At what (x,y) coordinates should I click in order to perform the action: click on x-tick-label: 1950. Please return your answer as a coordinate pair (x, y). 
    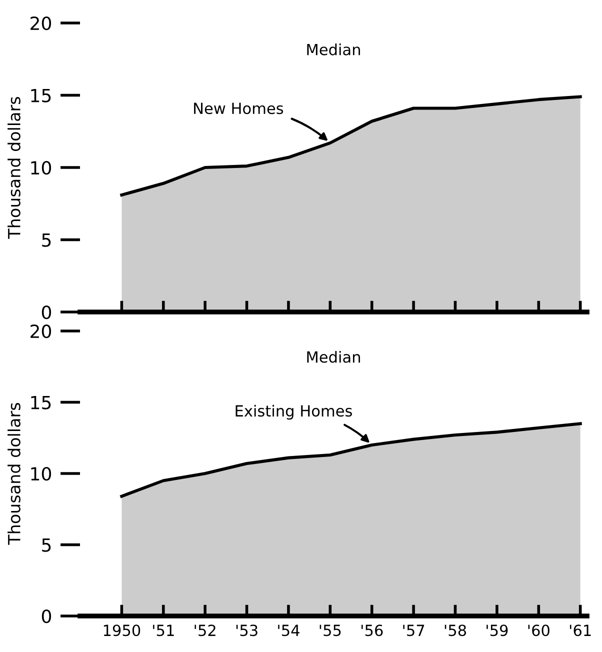
    Looking at the image, I should click on (122, 630).